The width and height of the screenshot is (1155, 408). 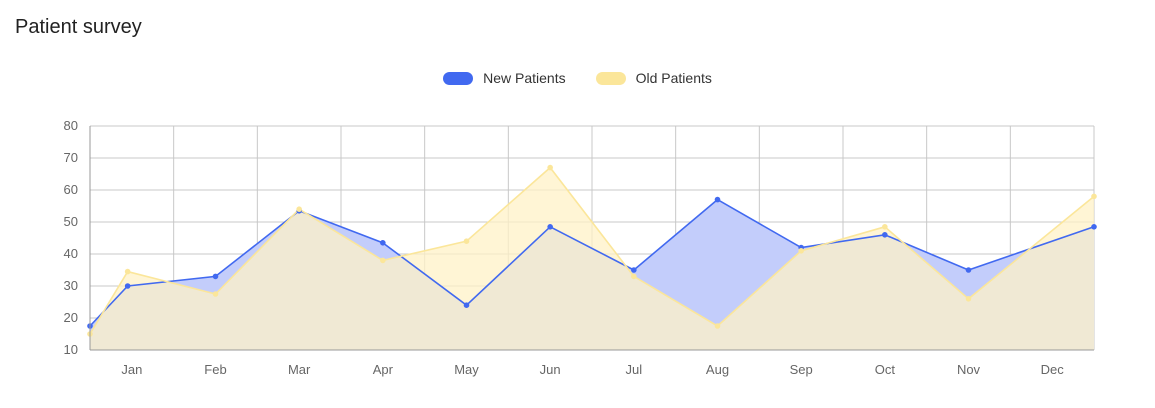 I want to click on y-tick-label: 70, so click(x=71, y=157).